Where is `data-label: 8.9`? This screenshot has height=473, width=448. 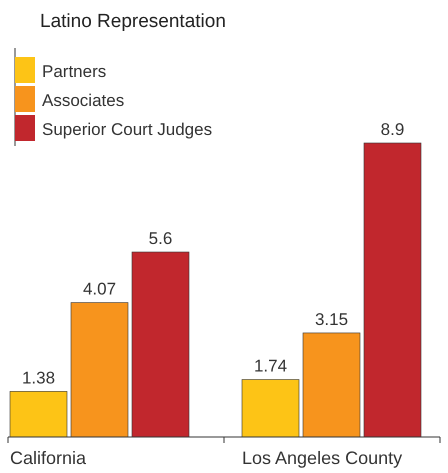
data-label: 8.9 is located at coordinates (392, 129).